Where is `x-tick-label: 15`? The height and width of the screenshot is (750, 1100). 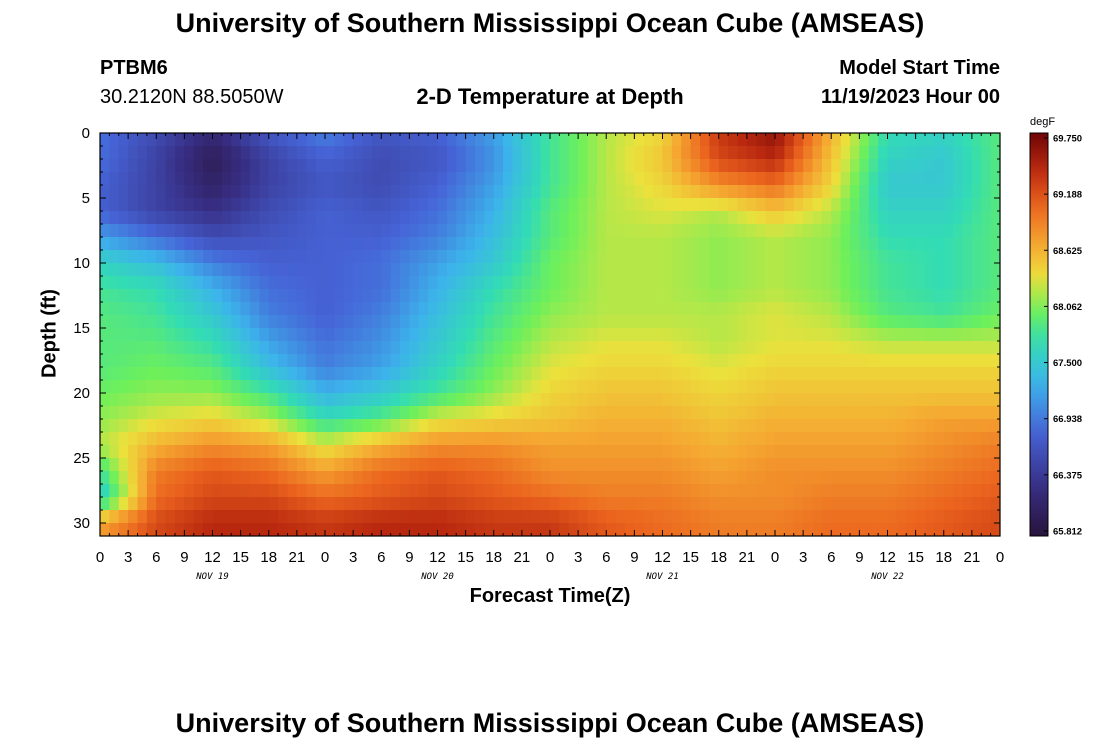 x-tick-label: 15 is located at coordinates (465, 557).